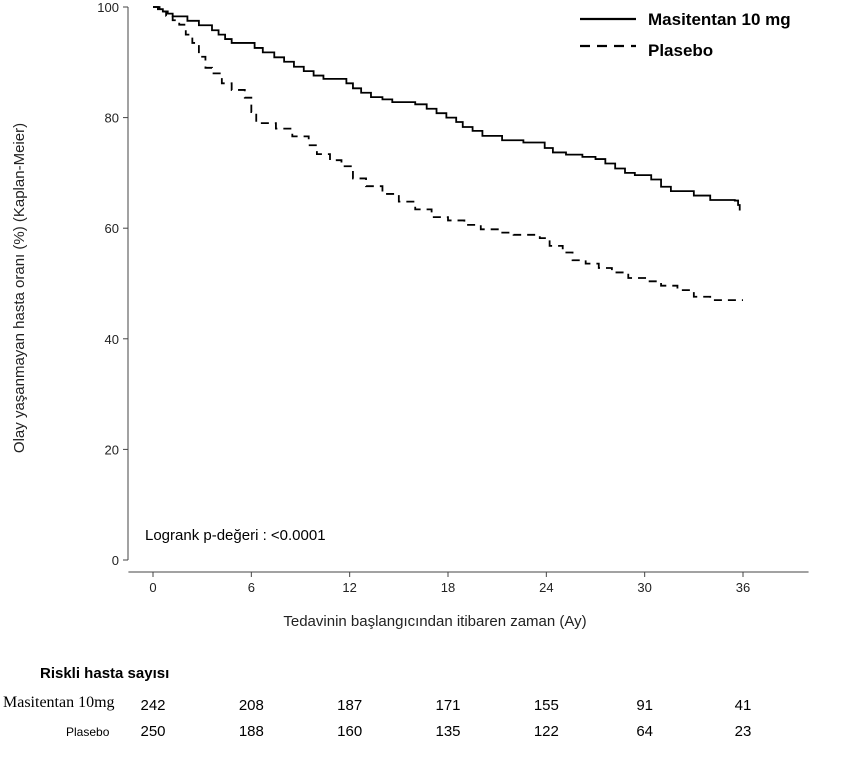  Describe the element at coordinates (153, 731) in the screenshot. I see `risk-cell: 250` at that location.